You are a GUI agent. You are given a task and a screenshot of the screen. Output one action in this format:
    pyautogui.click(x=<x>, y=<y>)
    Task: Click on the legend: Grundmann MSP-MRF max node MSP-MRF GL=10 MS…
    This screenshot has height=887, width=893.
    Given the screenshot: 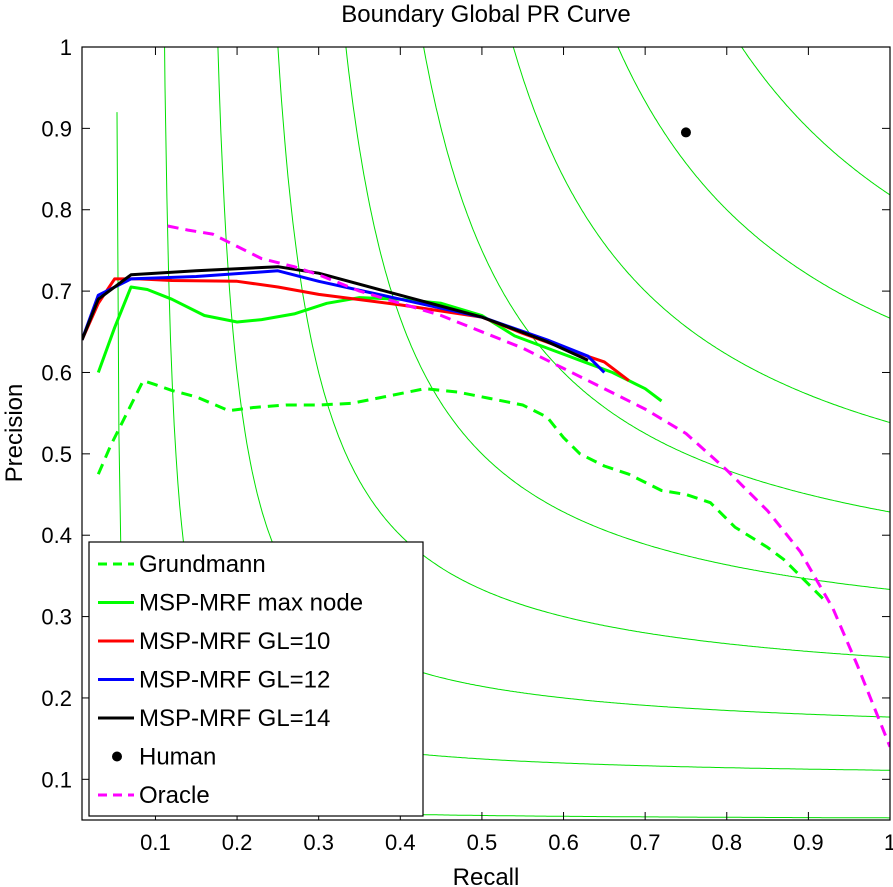 What is the action you would take?
    pyautogui.click(x=256, y=679)
    